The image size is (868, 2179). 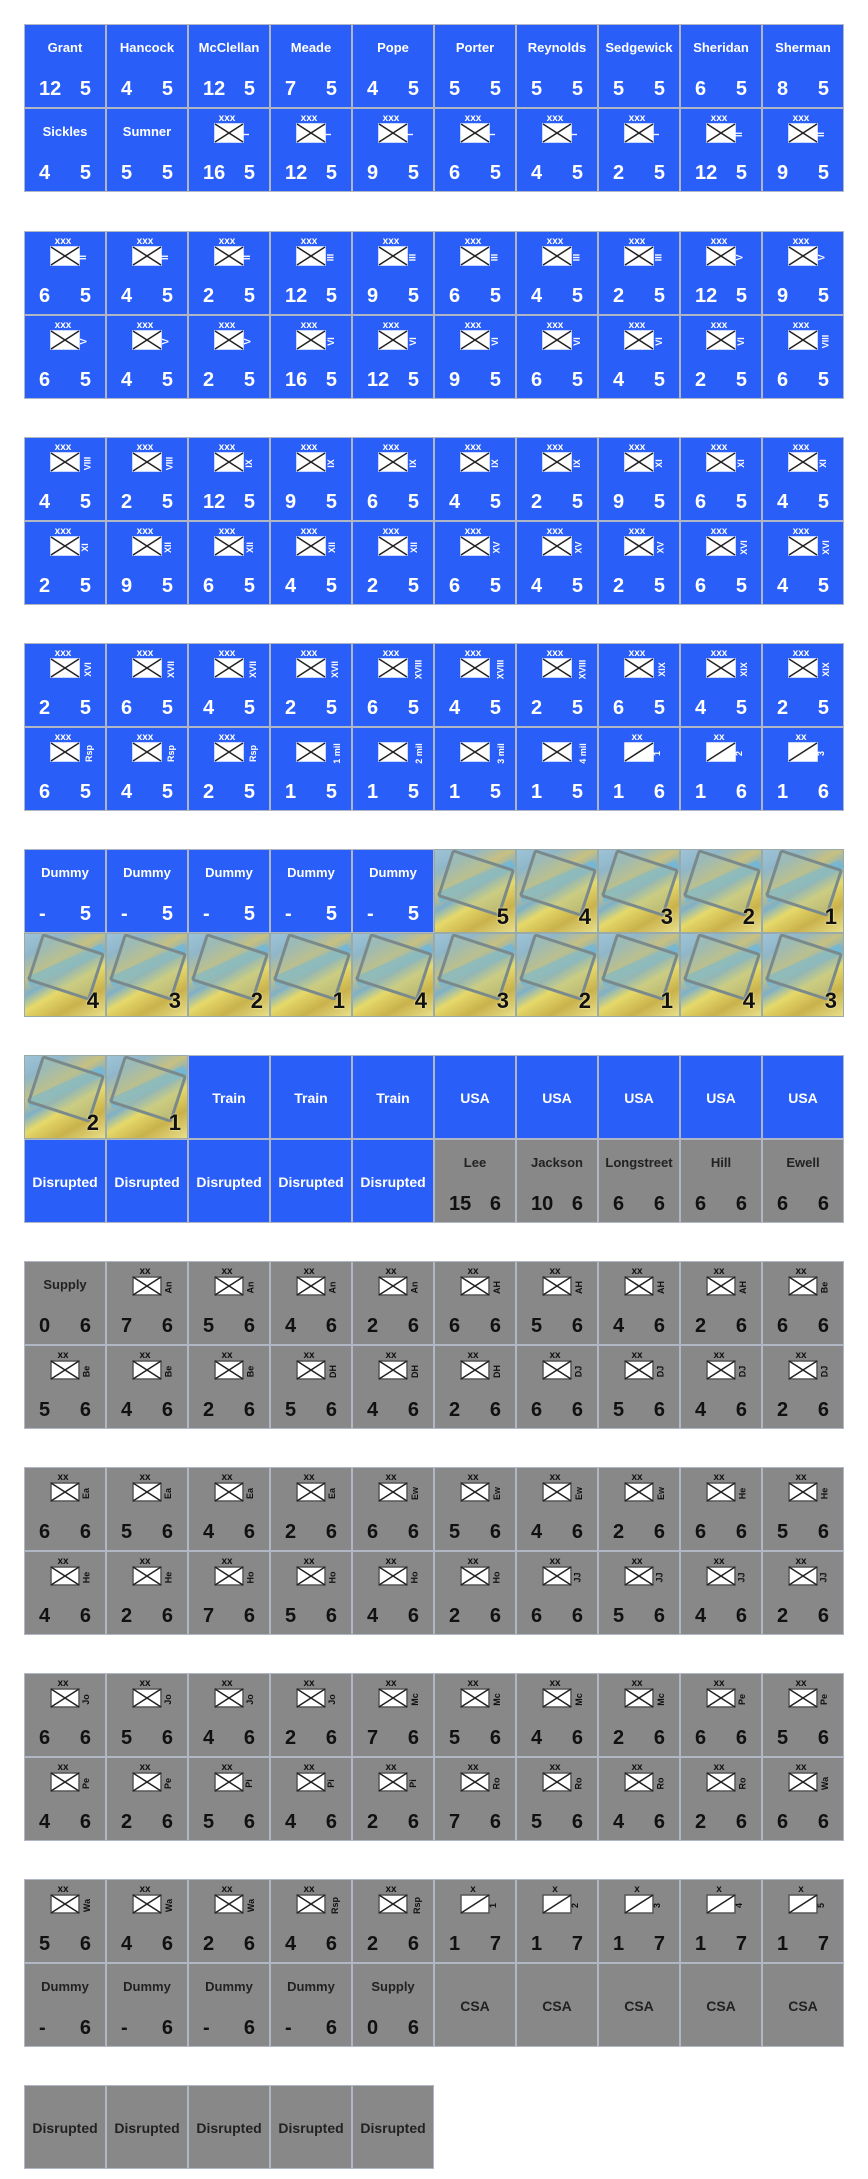 What do you see at coordinates (311, 66) in the screenshot?
I see `usa-leader-counter: Meade 7 5` at bounding box center [311, 66].